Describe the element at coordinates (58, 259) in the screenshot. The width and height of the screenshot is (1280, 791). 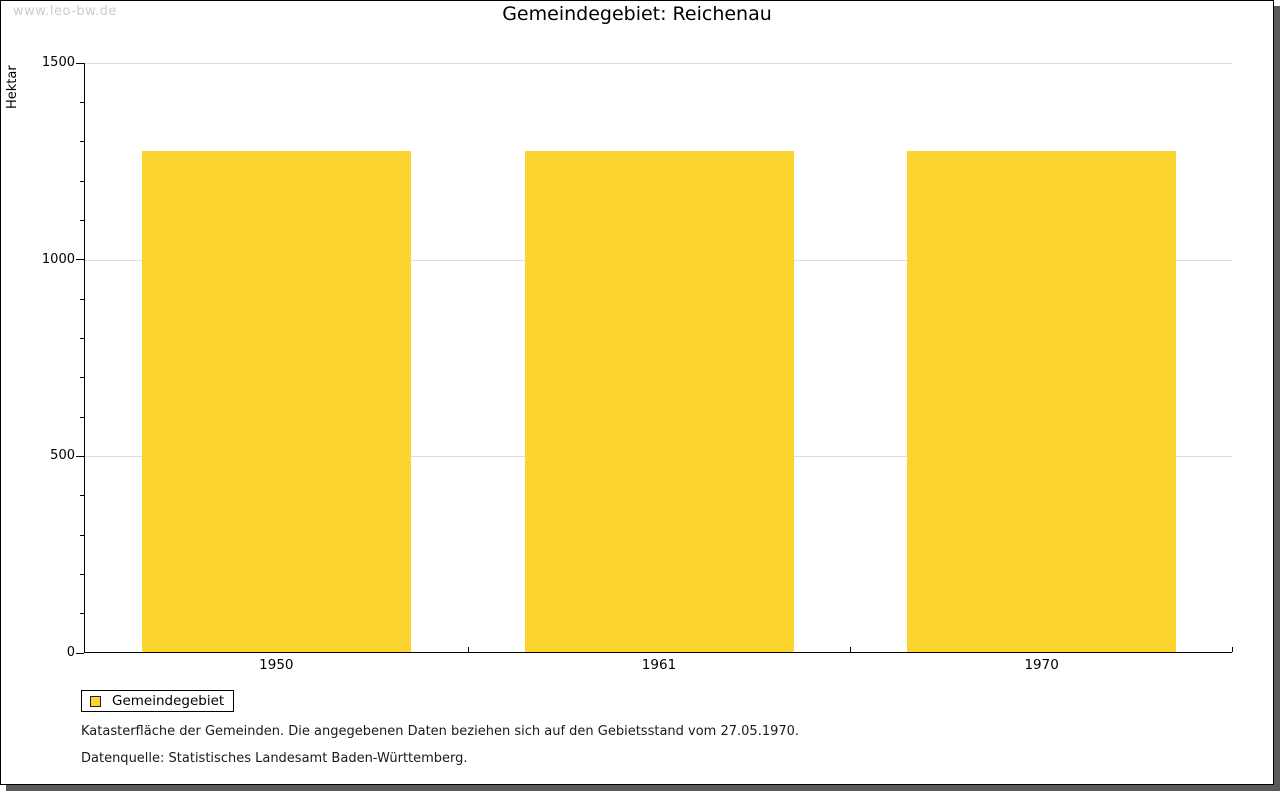
I see `y-tick-label-1000: 1000` at that location.